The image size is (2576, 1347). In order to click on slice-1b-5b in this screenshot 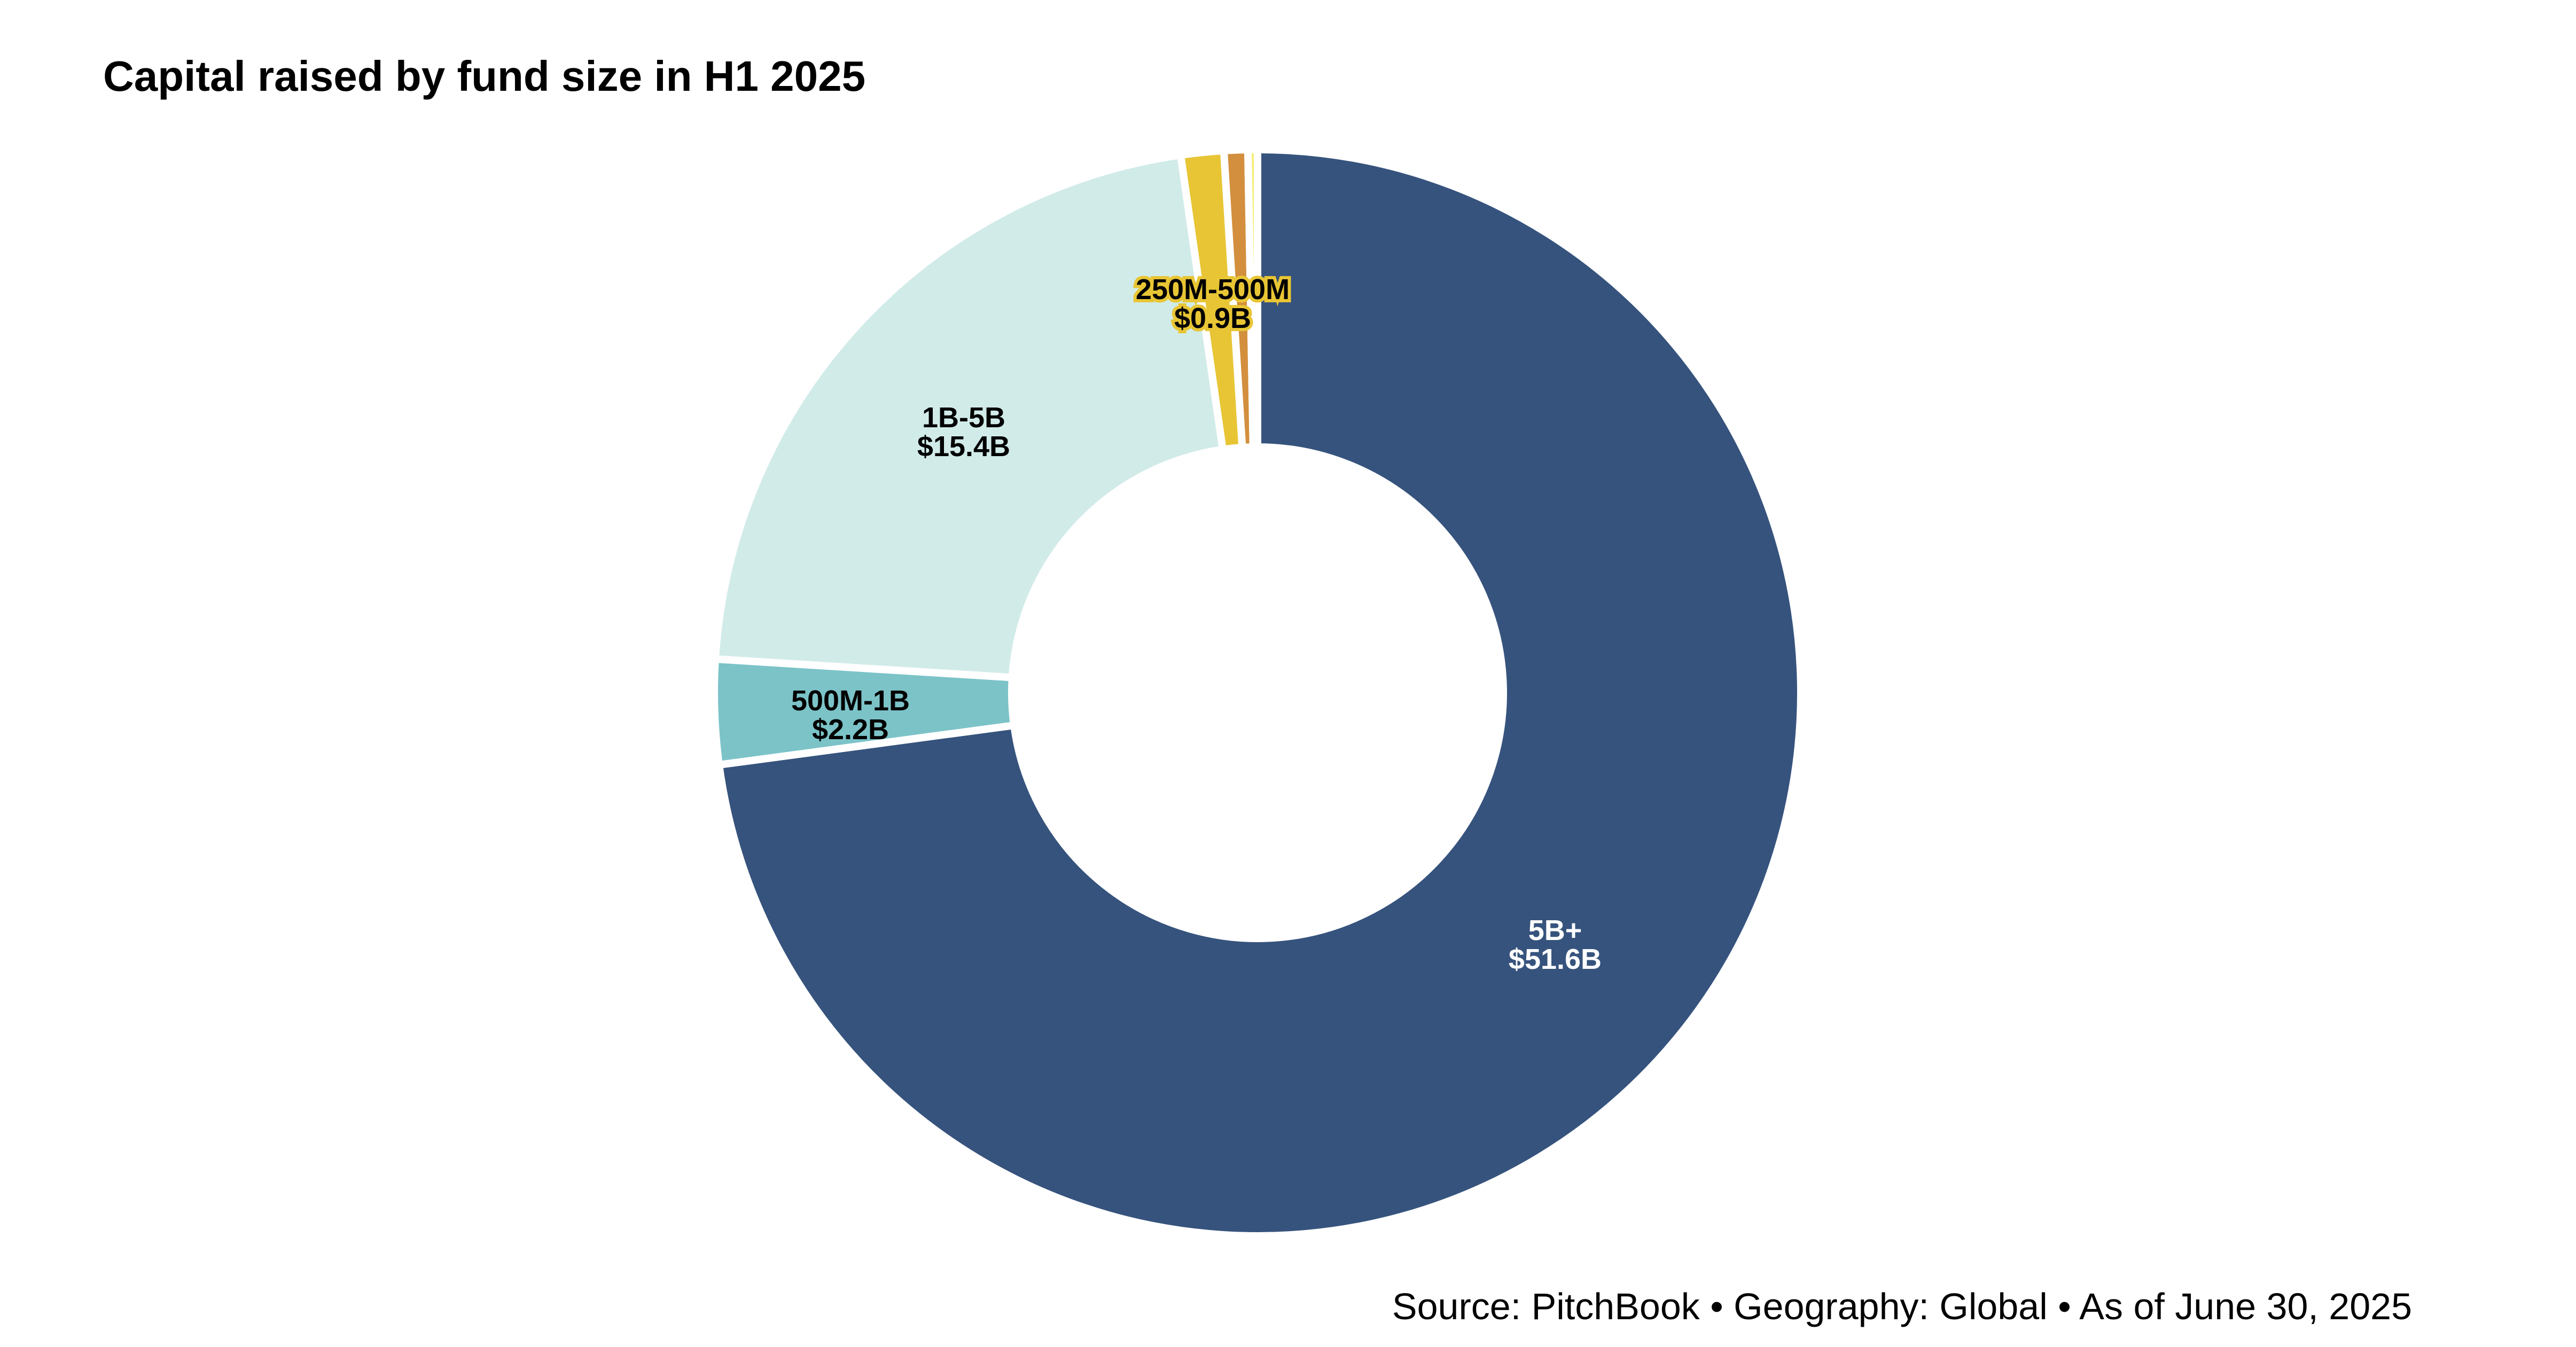, I will do `click(969, 416)`.